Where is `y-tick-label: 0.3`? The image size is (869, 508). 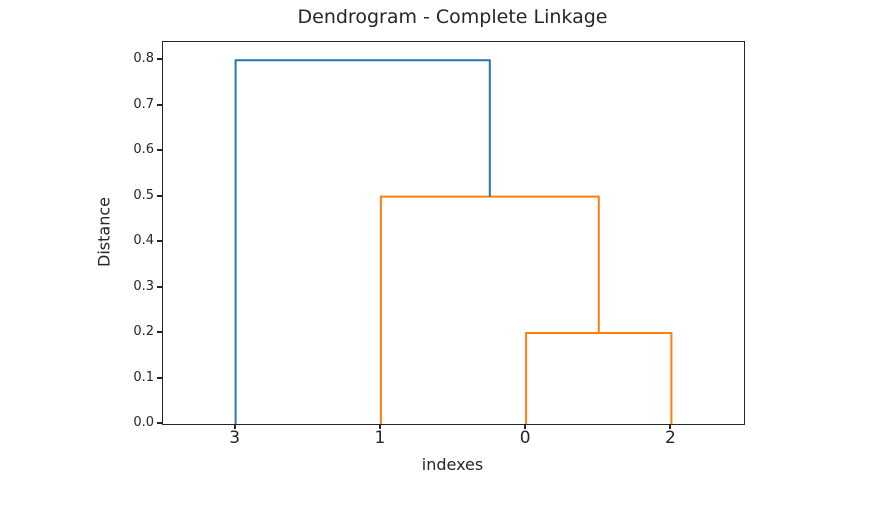 y-tick-label: 0.3 is located at coordinates (143, 286).